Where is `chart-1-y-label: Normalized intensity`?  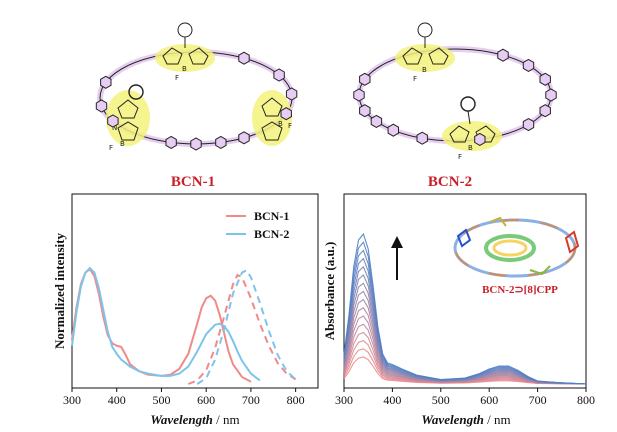
chart-1-y-label: Normalized intensity is located at coordinates (59, 291).